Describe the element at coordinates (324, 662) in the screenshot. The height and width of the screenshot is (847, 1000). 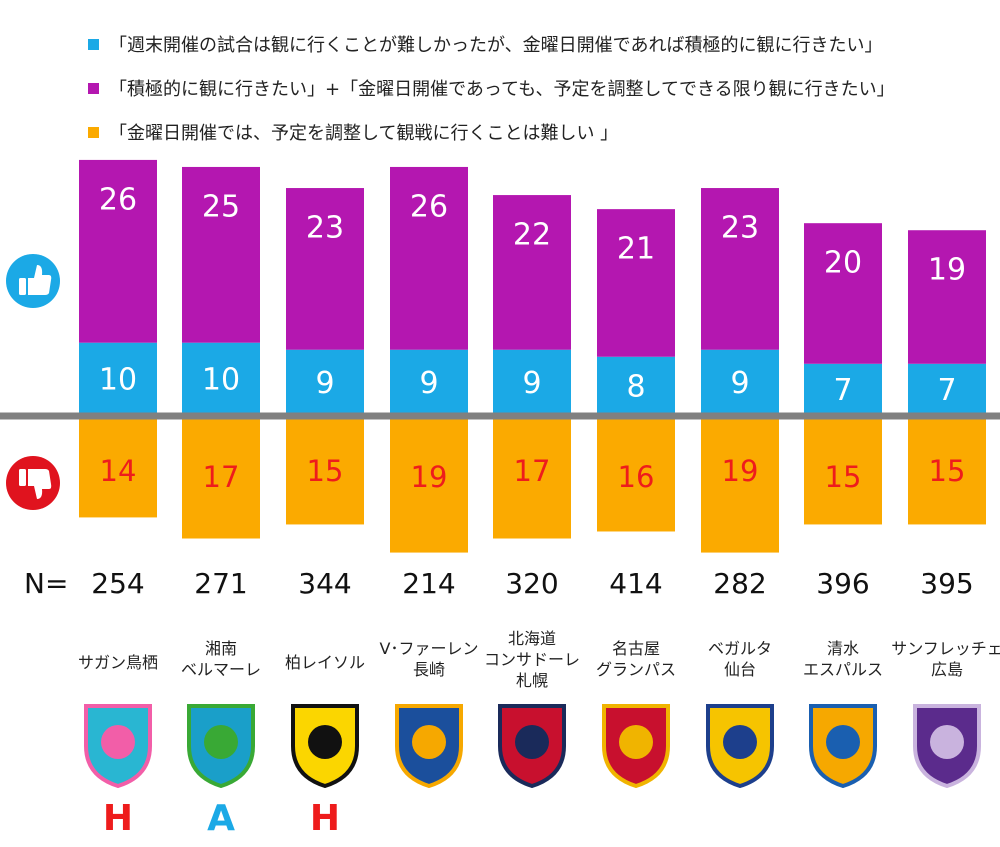
I see `team-label-2: 柏レイソル` at that location.